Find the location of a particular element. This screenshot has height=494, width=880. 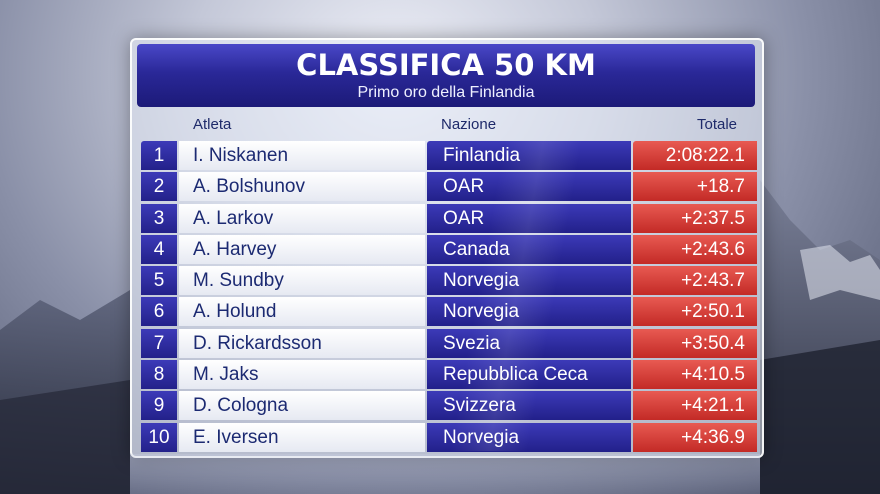

table-row: 1 I. Niskanen Finlandia 2:08:22.1 is located at coordinates (449, 155).